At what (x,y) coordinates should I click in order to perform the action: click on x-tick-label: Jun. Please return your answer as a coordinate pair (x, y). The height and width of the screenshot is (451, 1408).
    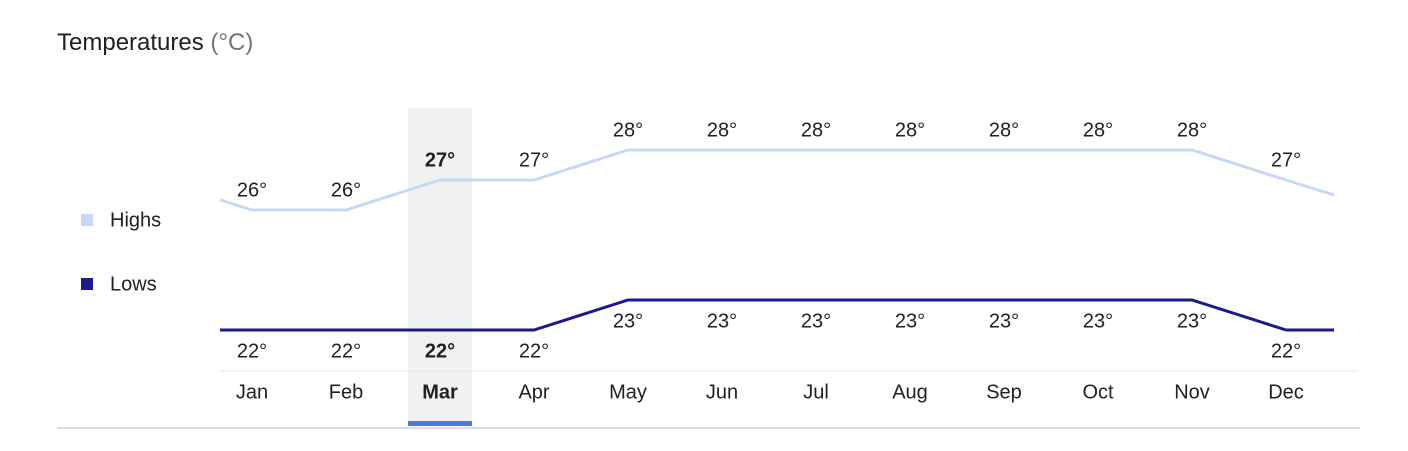
    Looking at the image, I should click on (722, 392).